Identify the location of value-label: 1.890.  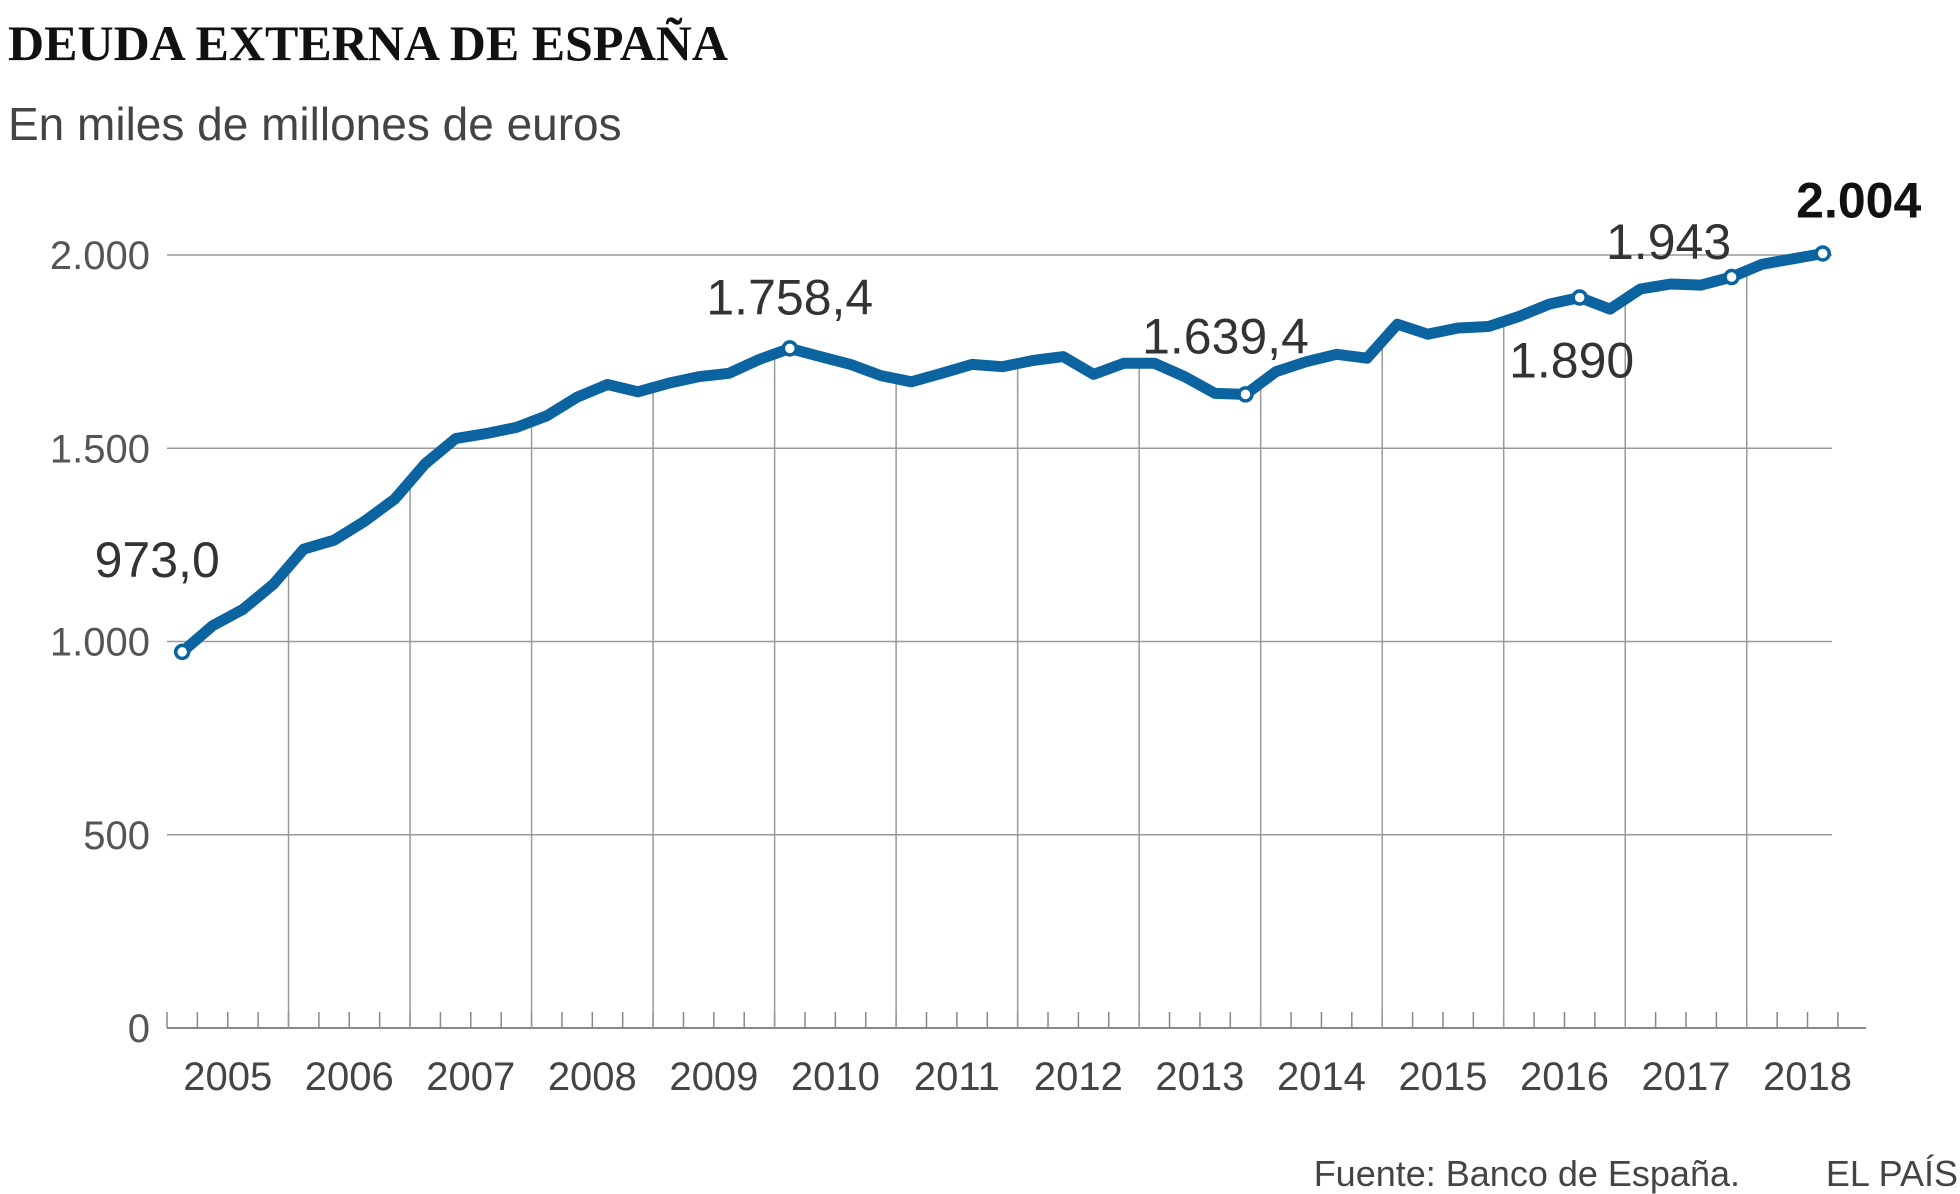
(1571, 361).